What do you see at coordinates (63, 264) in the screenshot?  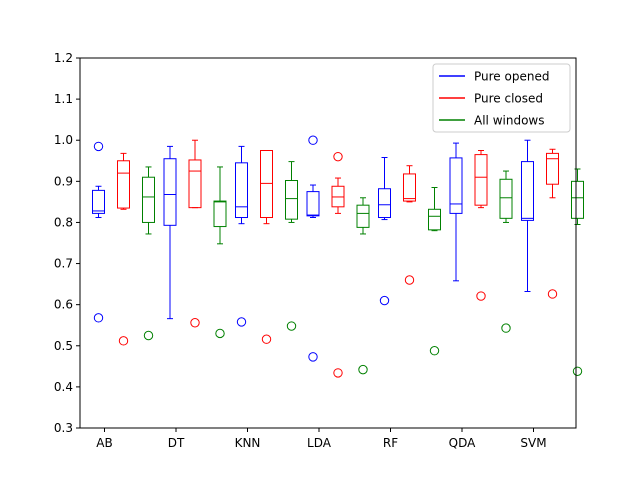 I see `y-tick-label: 0.7` at bounding box center [63, 264].